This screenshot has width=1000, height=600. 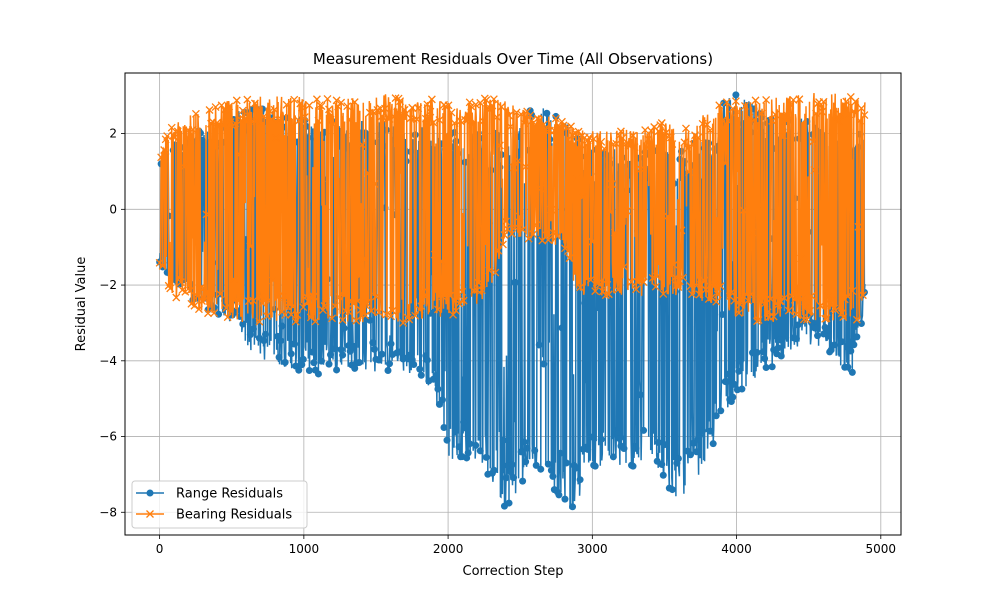 I want to click on legend-label: Bearing Residuals, so click(x=234, y=515).